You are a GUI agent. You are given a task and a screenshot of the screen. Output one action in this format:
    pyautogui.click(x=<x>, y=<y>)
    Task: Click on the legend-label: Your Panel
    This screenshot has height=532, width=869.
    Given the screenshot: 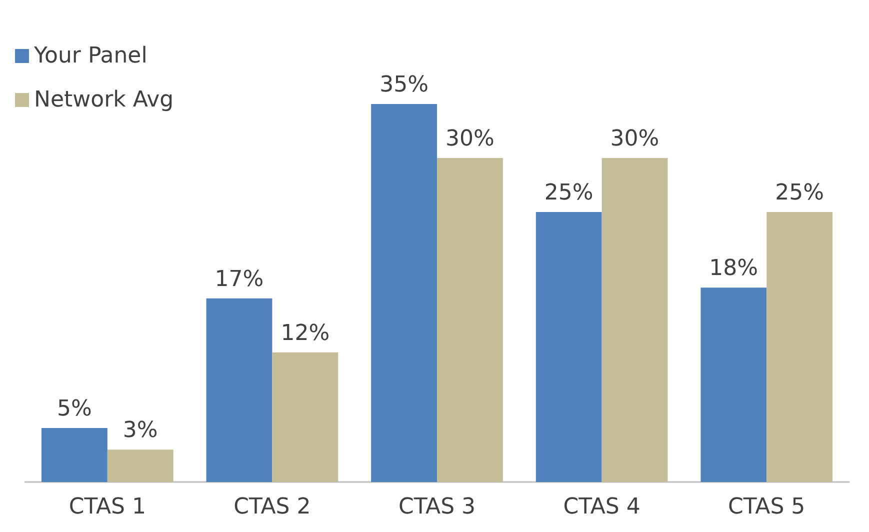 What is the action you would take?
    pyautogui.click(x=90, y=56)
    